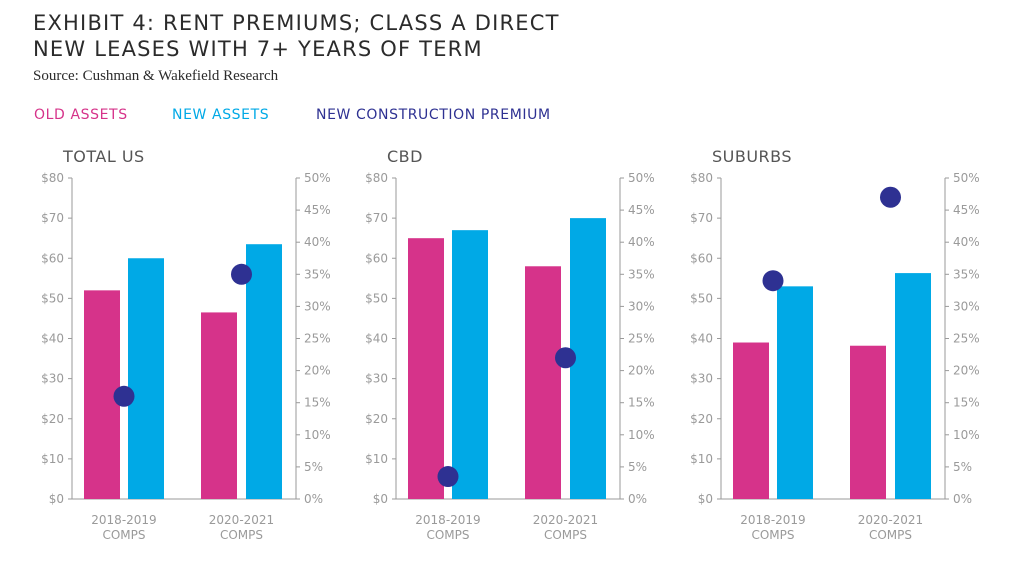 The width and height of the screenshot is (1024, 564). Describe the element at coordinates (433, 115) in the screenshot. I see `legend-new-construction-premium: NEW CONSTRUCTION PREMIUM` at that location.